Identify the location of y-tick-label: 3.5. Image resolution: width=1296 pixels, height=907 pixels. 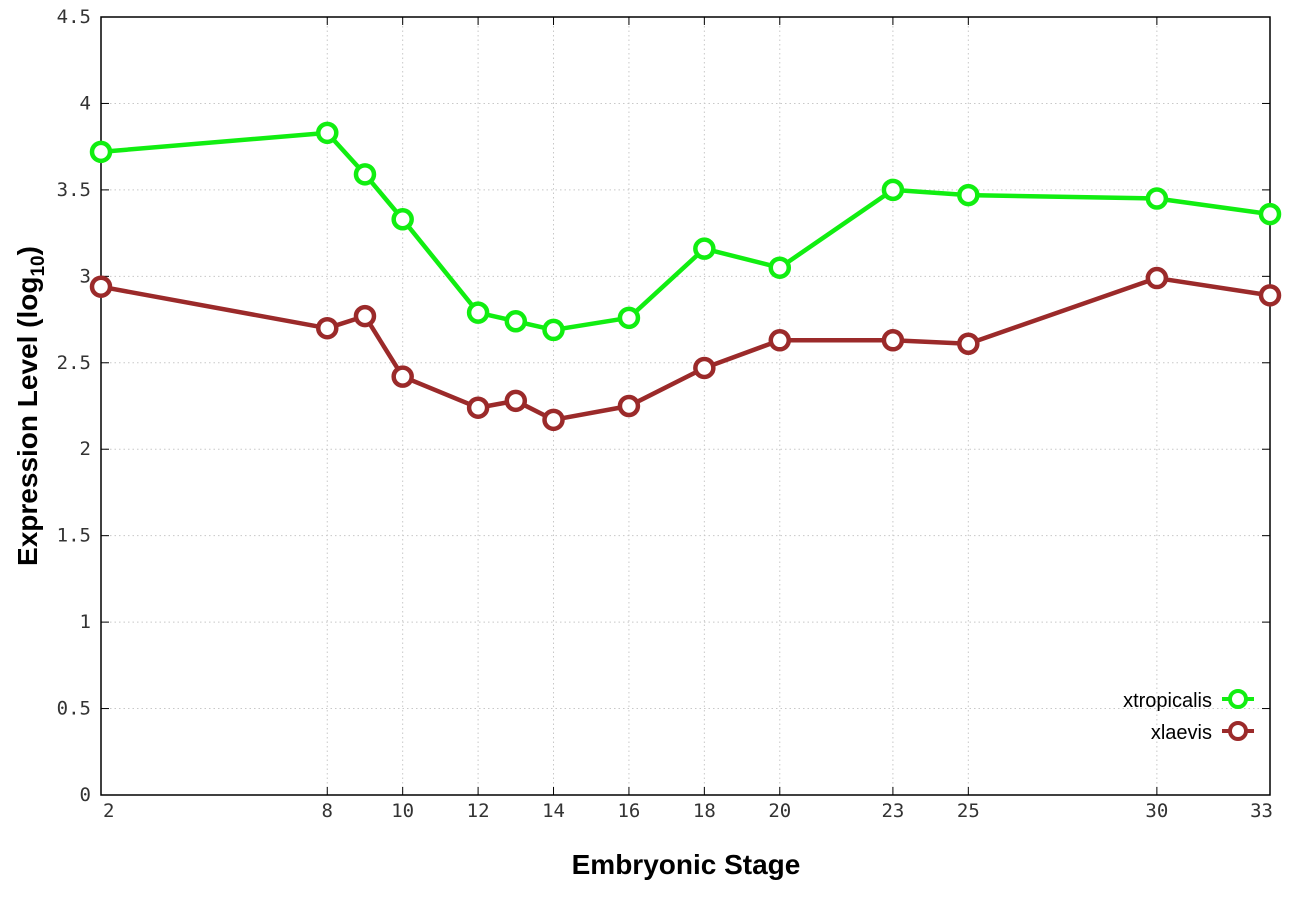
(74, 190).